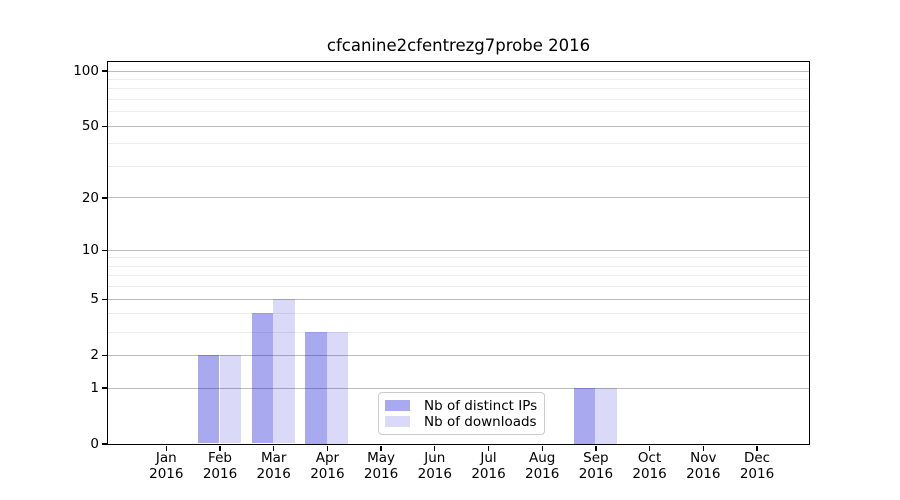 This screenshot has width=900, height=500. Describe the element at coordinates (596, 466) in the screenshot. I see `x-axis-tick-label: Sep 2016` at that location.